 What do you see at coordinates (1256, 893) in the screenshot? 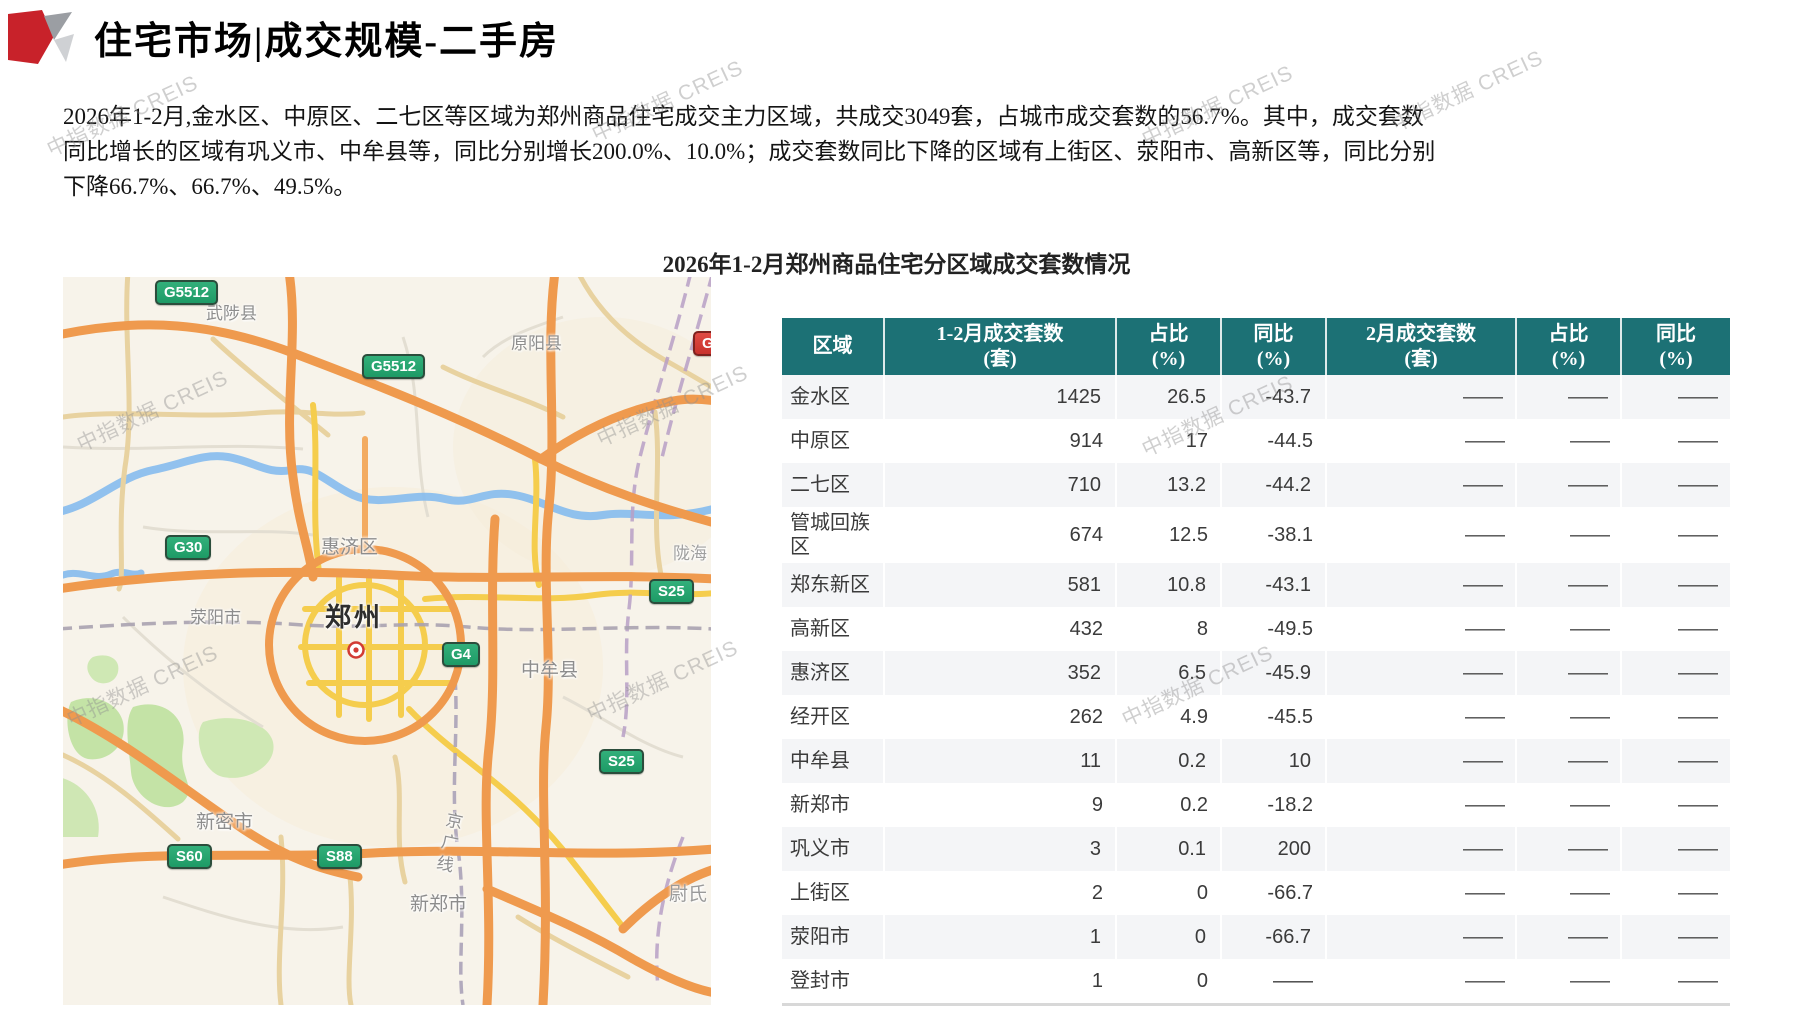
I see `table-row: 上街区 2 0 -66.7 —— —— ——` at bounding box center [1256, 893].